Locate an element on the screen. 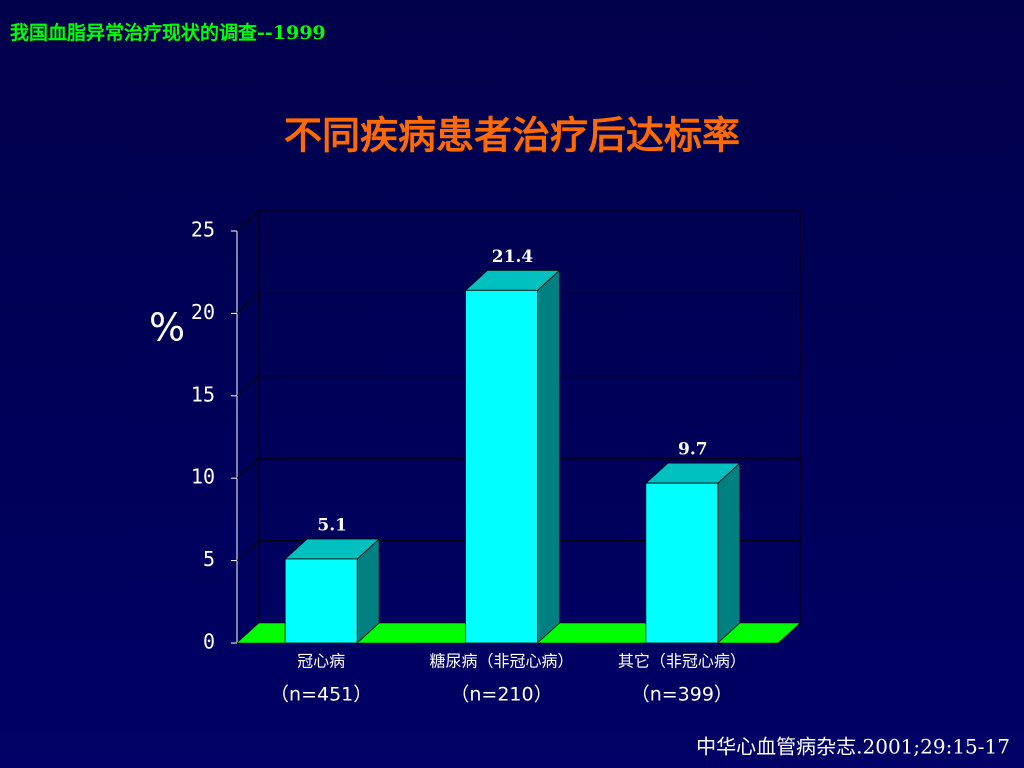  x-tick-label: 糖尿病（非冠心病） is located at coordinates (501, 661).